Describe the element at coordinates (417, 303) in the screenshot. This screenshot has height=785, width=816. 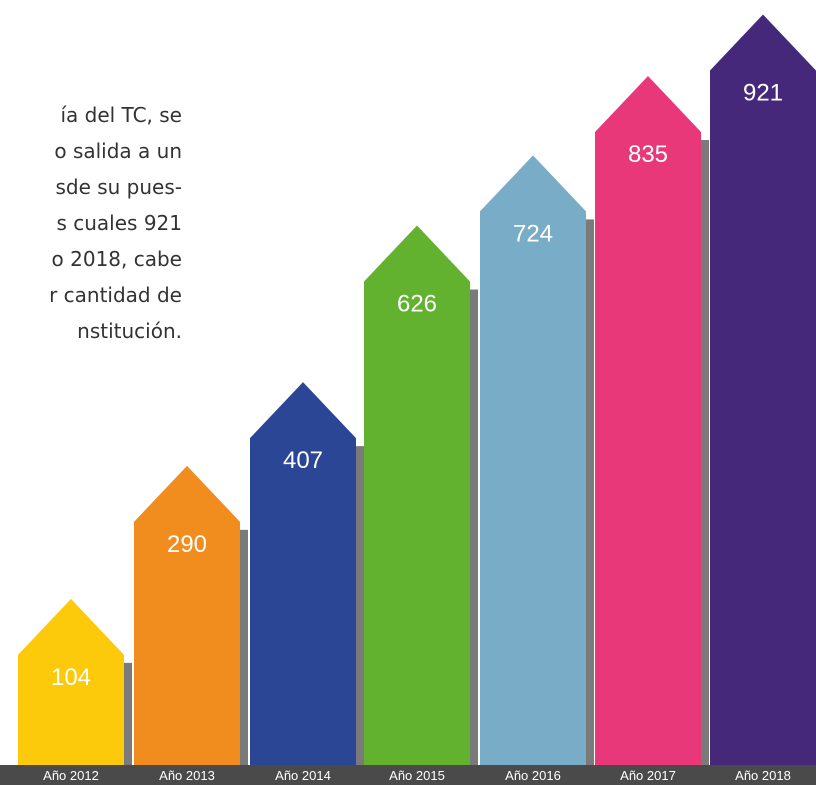
I see `value-label: 626` at that location.